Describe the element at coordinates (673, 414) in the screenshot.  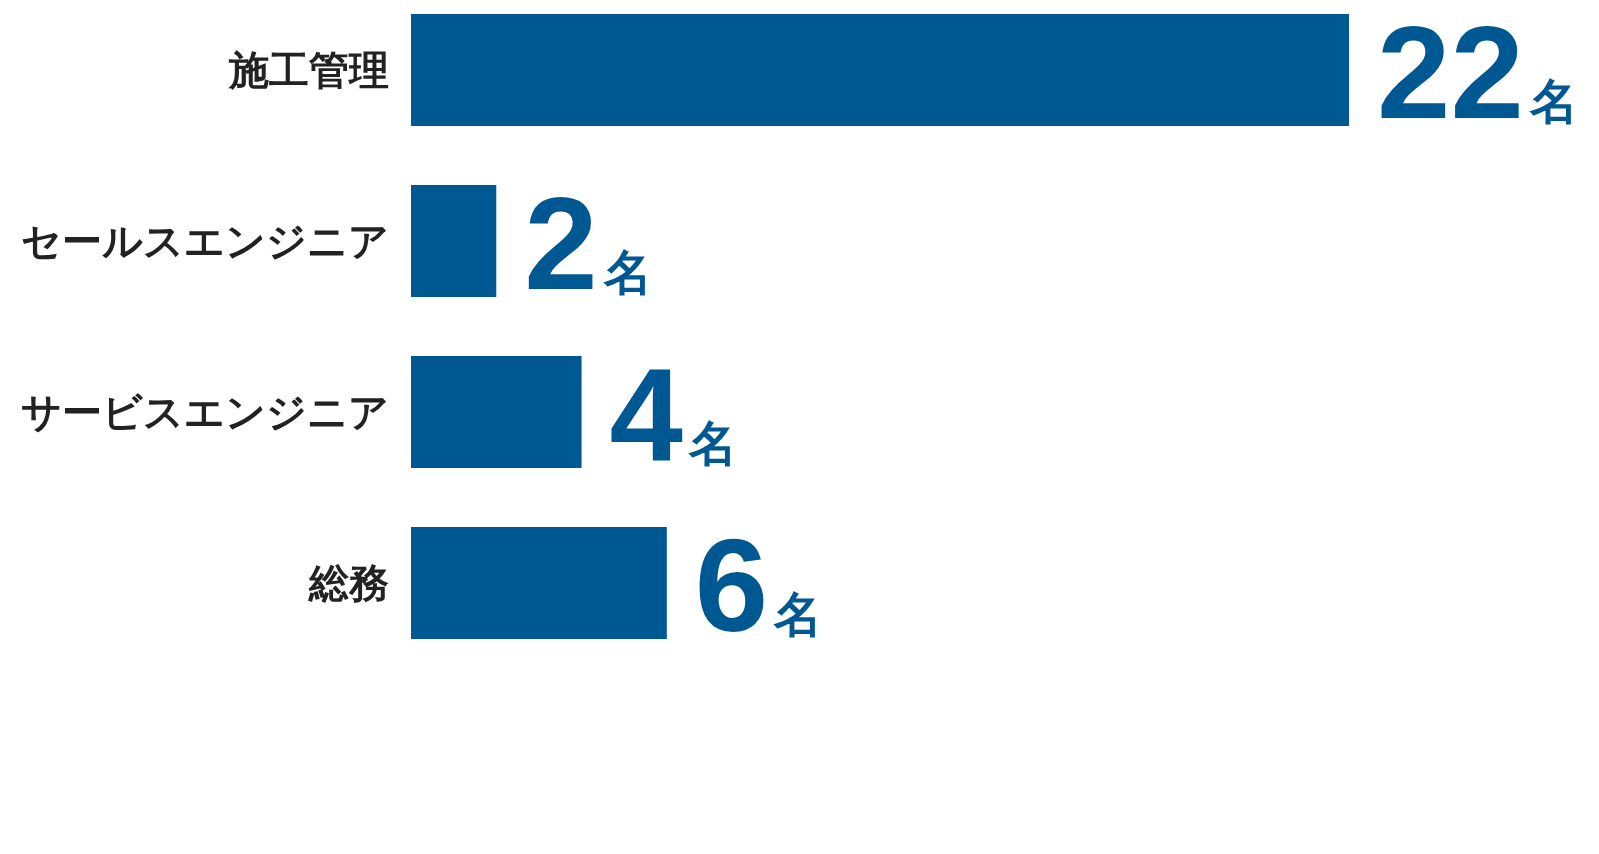
I see `data-label: 4名` at that location.